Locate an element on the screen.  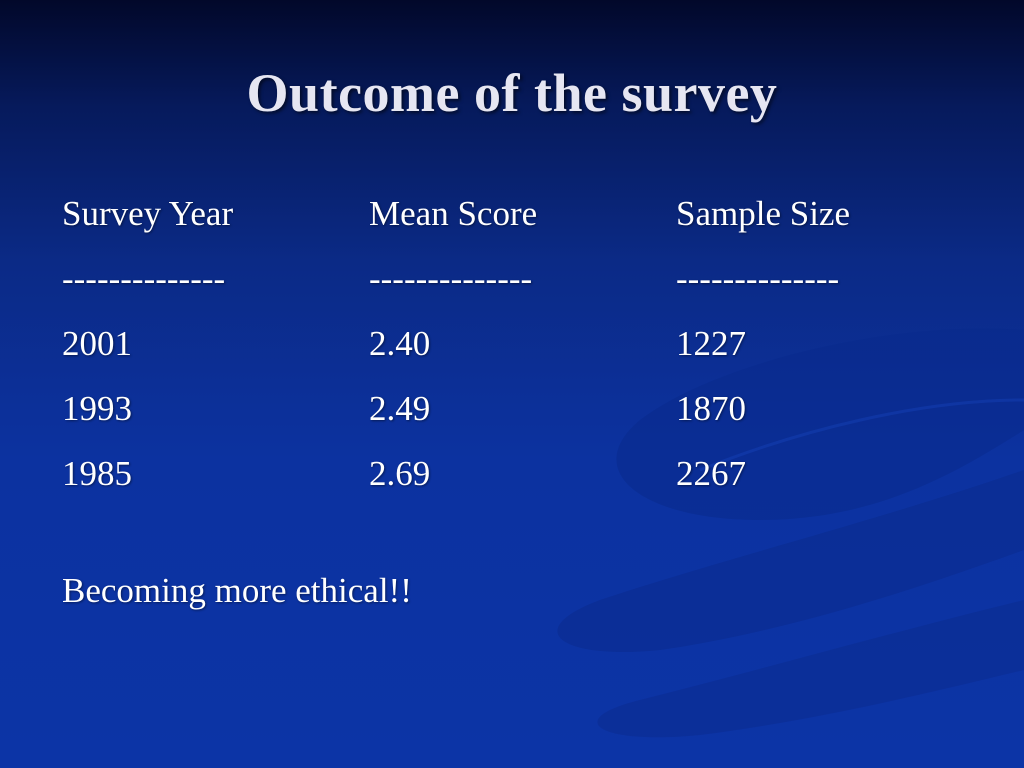
cell-year: 1993 is located at coordinates (97, 408).